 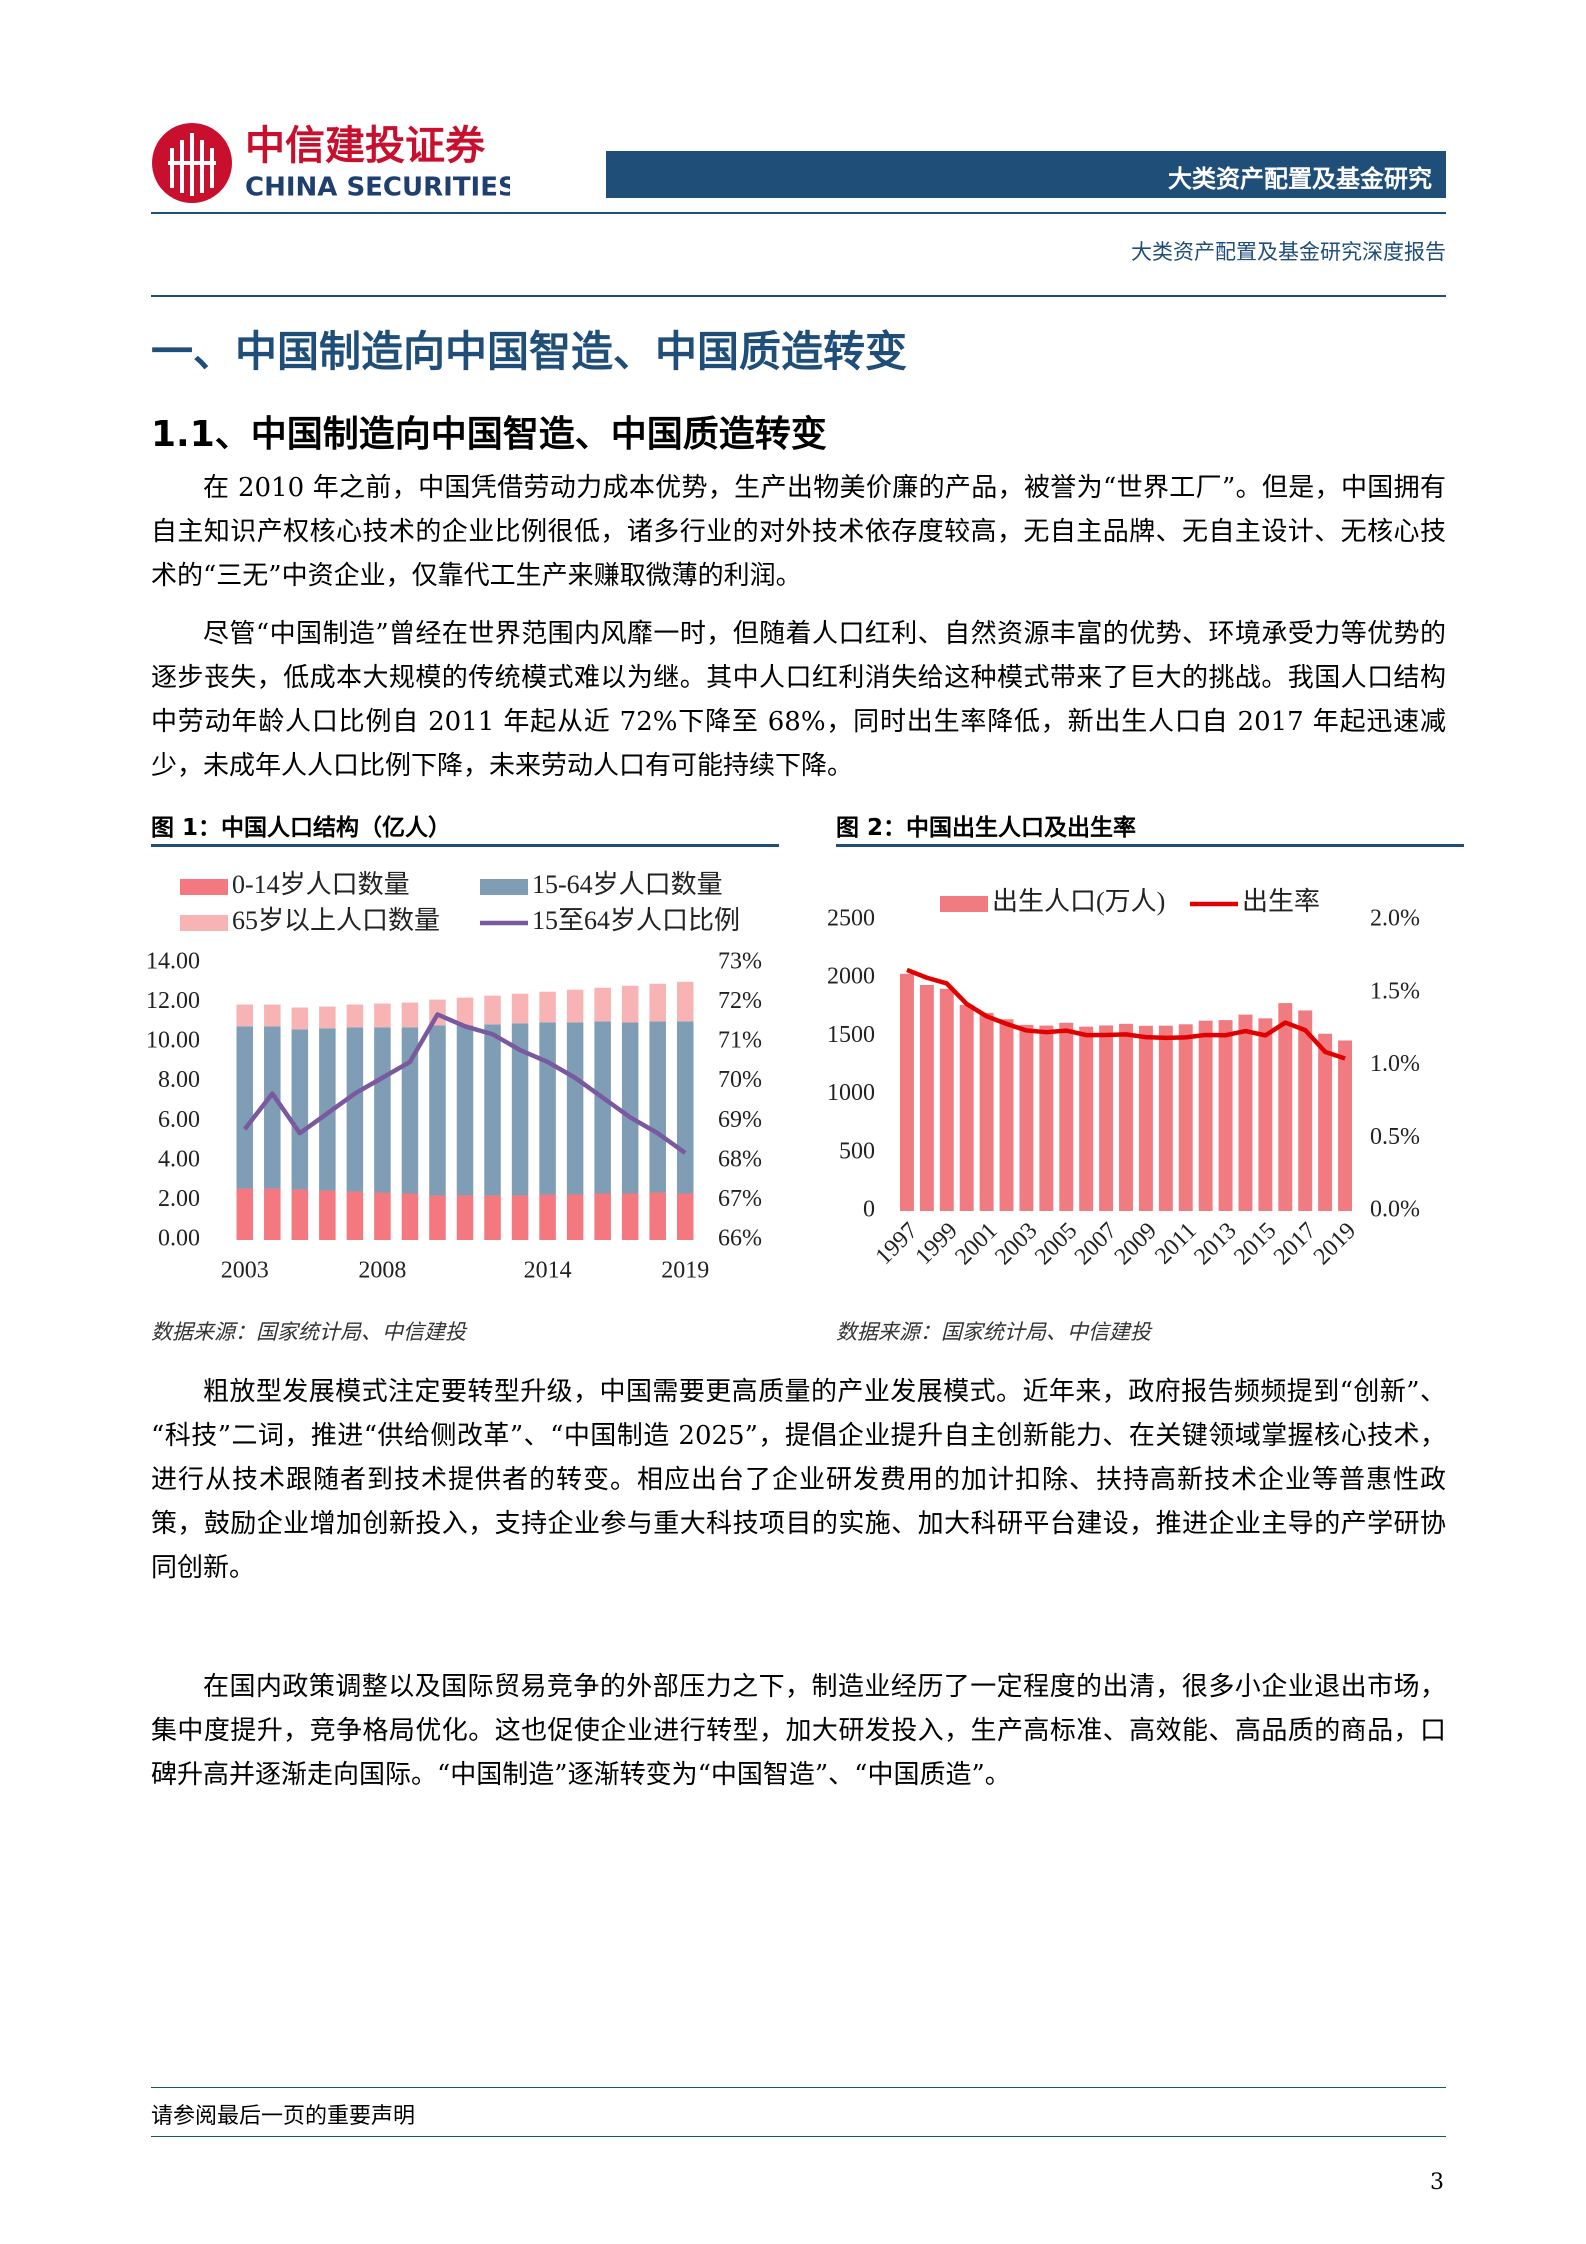 What do you see at coordinates (365, 146) in the screenshot?
I see `logo-cn: 中信建投证券` at bounding box center [365, 146].